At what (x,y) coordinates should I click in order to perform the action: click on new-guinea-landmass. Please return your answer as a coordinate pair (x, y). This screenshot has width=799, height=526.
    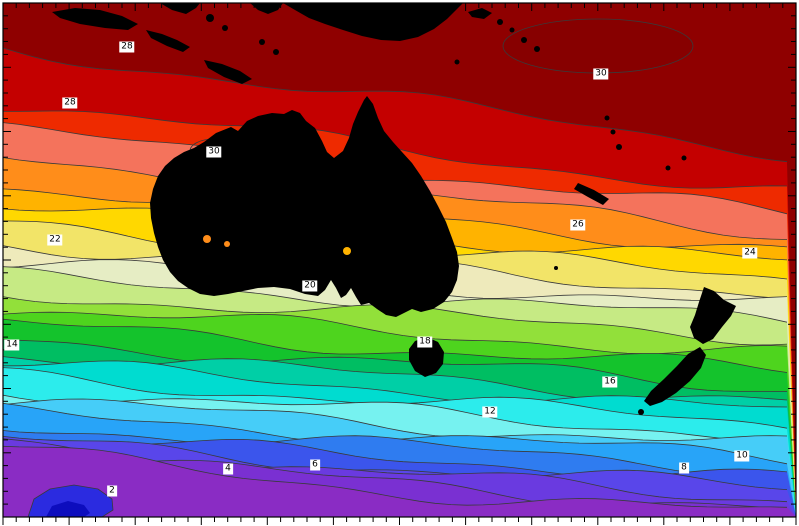
    Looking at the image, I should click on (373, 22).